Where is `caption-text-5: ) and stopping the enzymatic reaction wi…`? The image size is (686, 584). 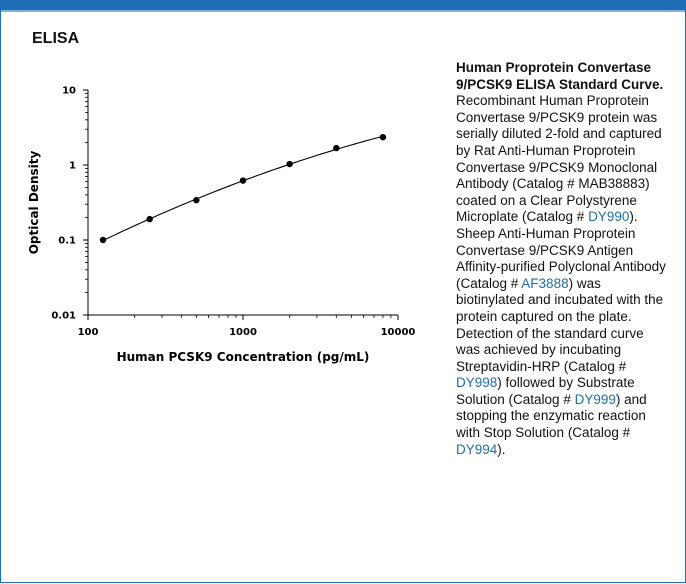 caption-text-5: ) and stopping the enzymatic reaction wi… is located at coordinates (551, 416).